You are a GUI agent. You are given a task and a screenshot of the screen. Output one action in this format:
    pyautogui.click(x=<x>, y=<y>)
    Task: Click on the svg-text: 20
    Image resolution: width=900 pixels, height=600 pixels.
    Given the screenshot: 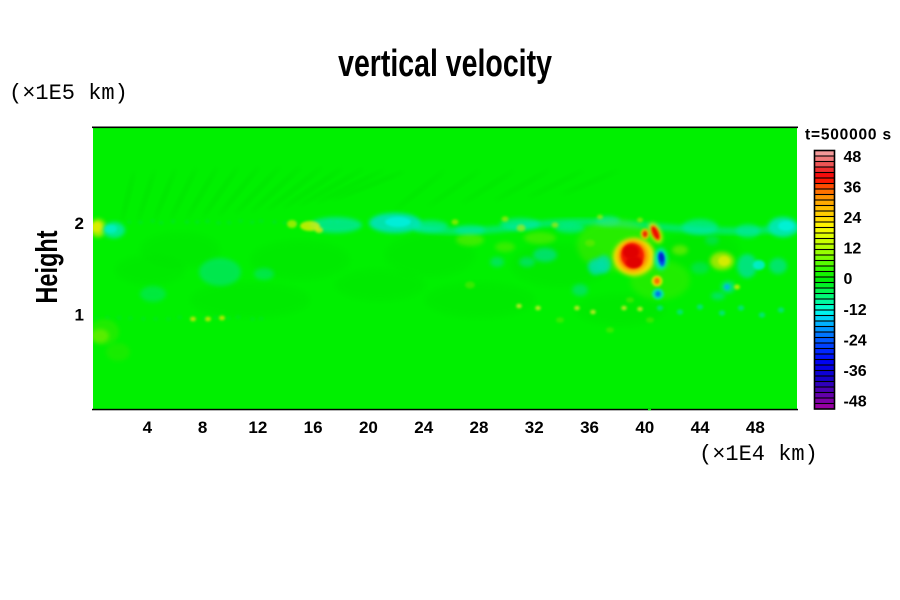 What is the action you would take?
    pyautogui.click(x=368, y=427)
    